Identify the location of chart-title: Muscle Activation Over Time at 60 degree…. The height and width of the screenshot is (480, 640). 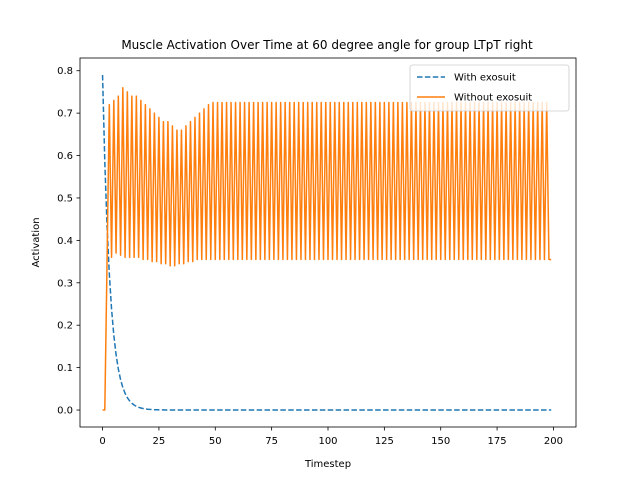
(327, 45).